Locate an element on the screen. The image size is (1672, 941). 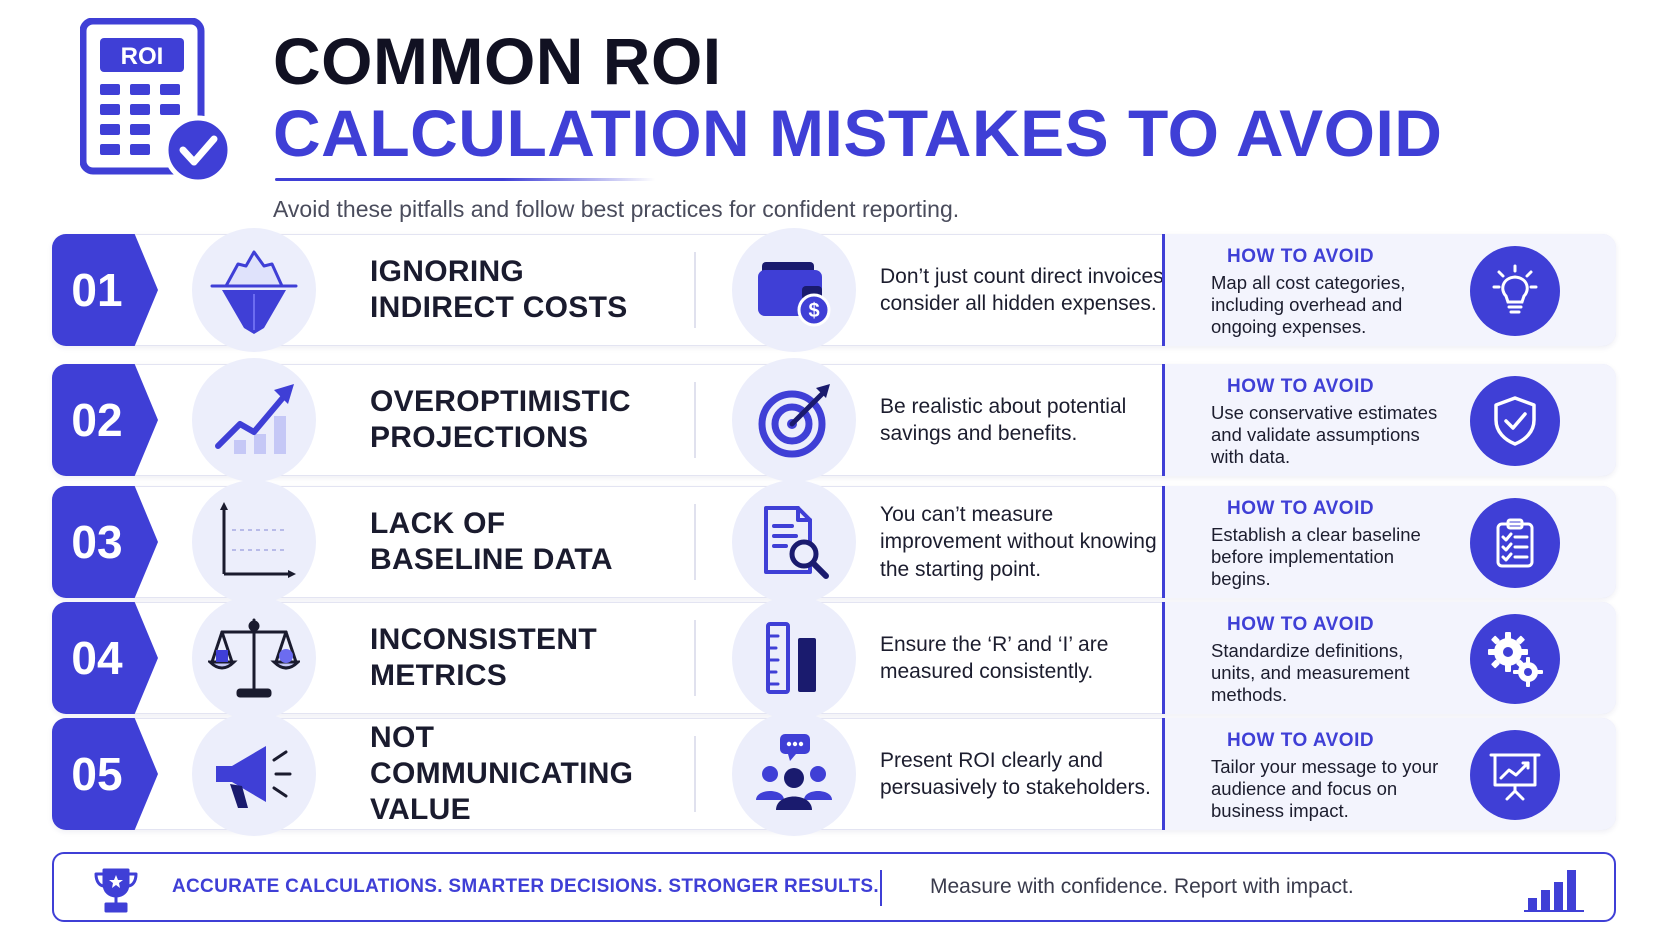
megaphone-icon is located at coordinates (254, 774).